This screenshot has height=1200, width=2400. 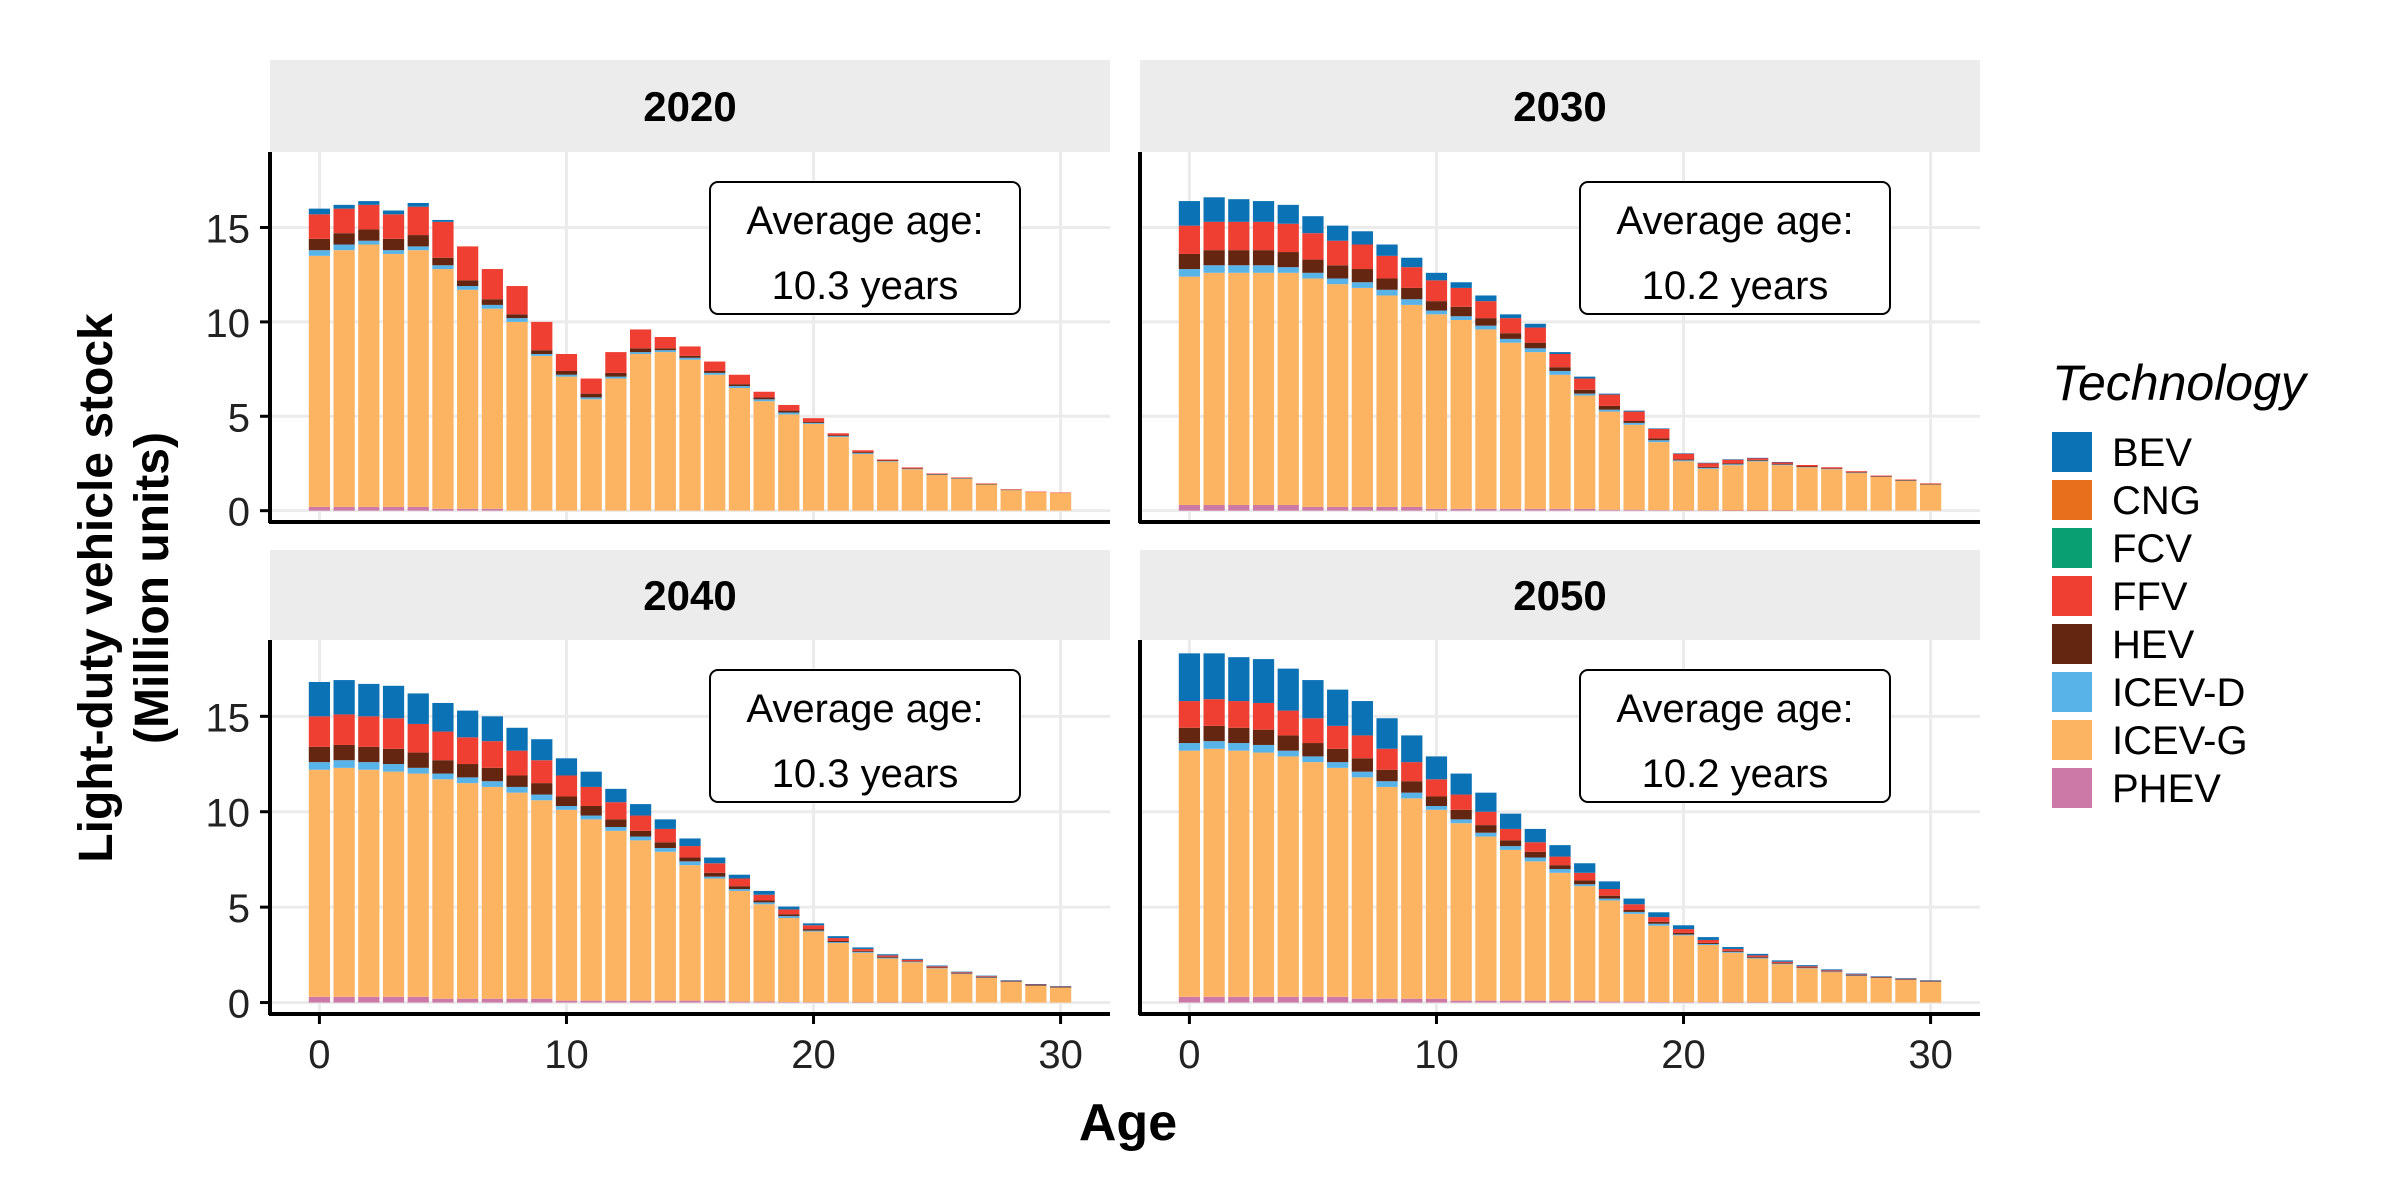 I want to click on annotation-box, so click(x=1735, y=248).